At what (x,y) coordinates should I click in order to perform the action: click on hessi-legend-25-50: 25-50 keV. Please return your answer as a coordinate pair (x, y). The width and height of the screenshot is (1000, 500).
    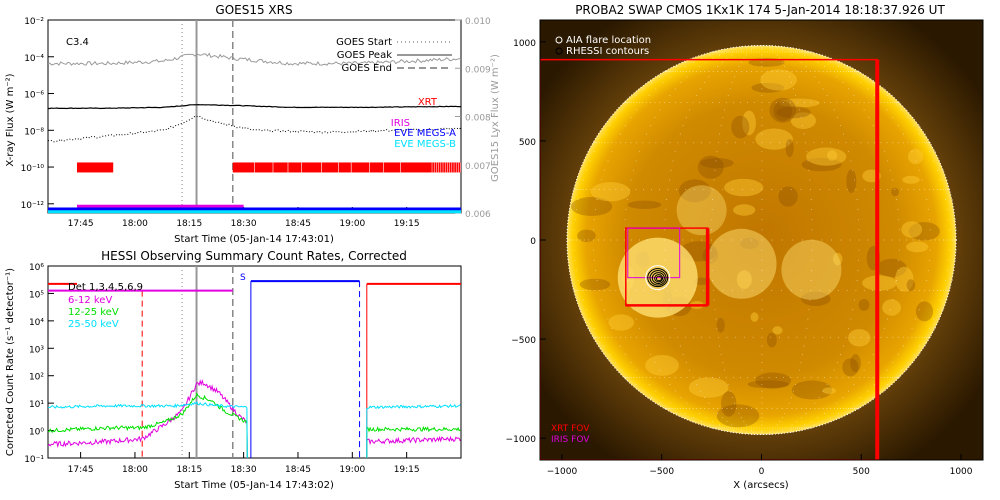
    Looking at the image, I should click on (93, 324).